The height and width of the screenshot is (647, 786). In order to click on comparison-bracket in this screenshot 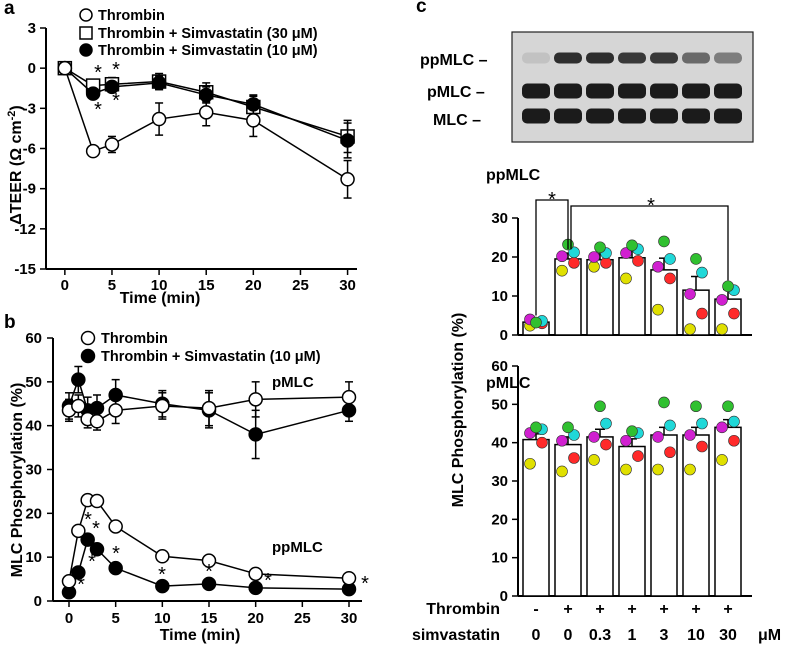, I will do `click(649, 243)`.